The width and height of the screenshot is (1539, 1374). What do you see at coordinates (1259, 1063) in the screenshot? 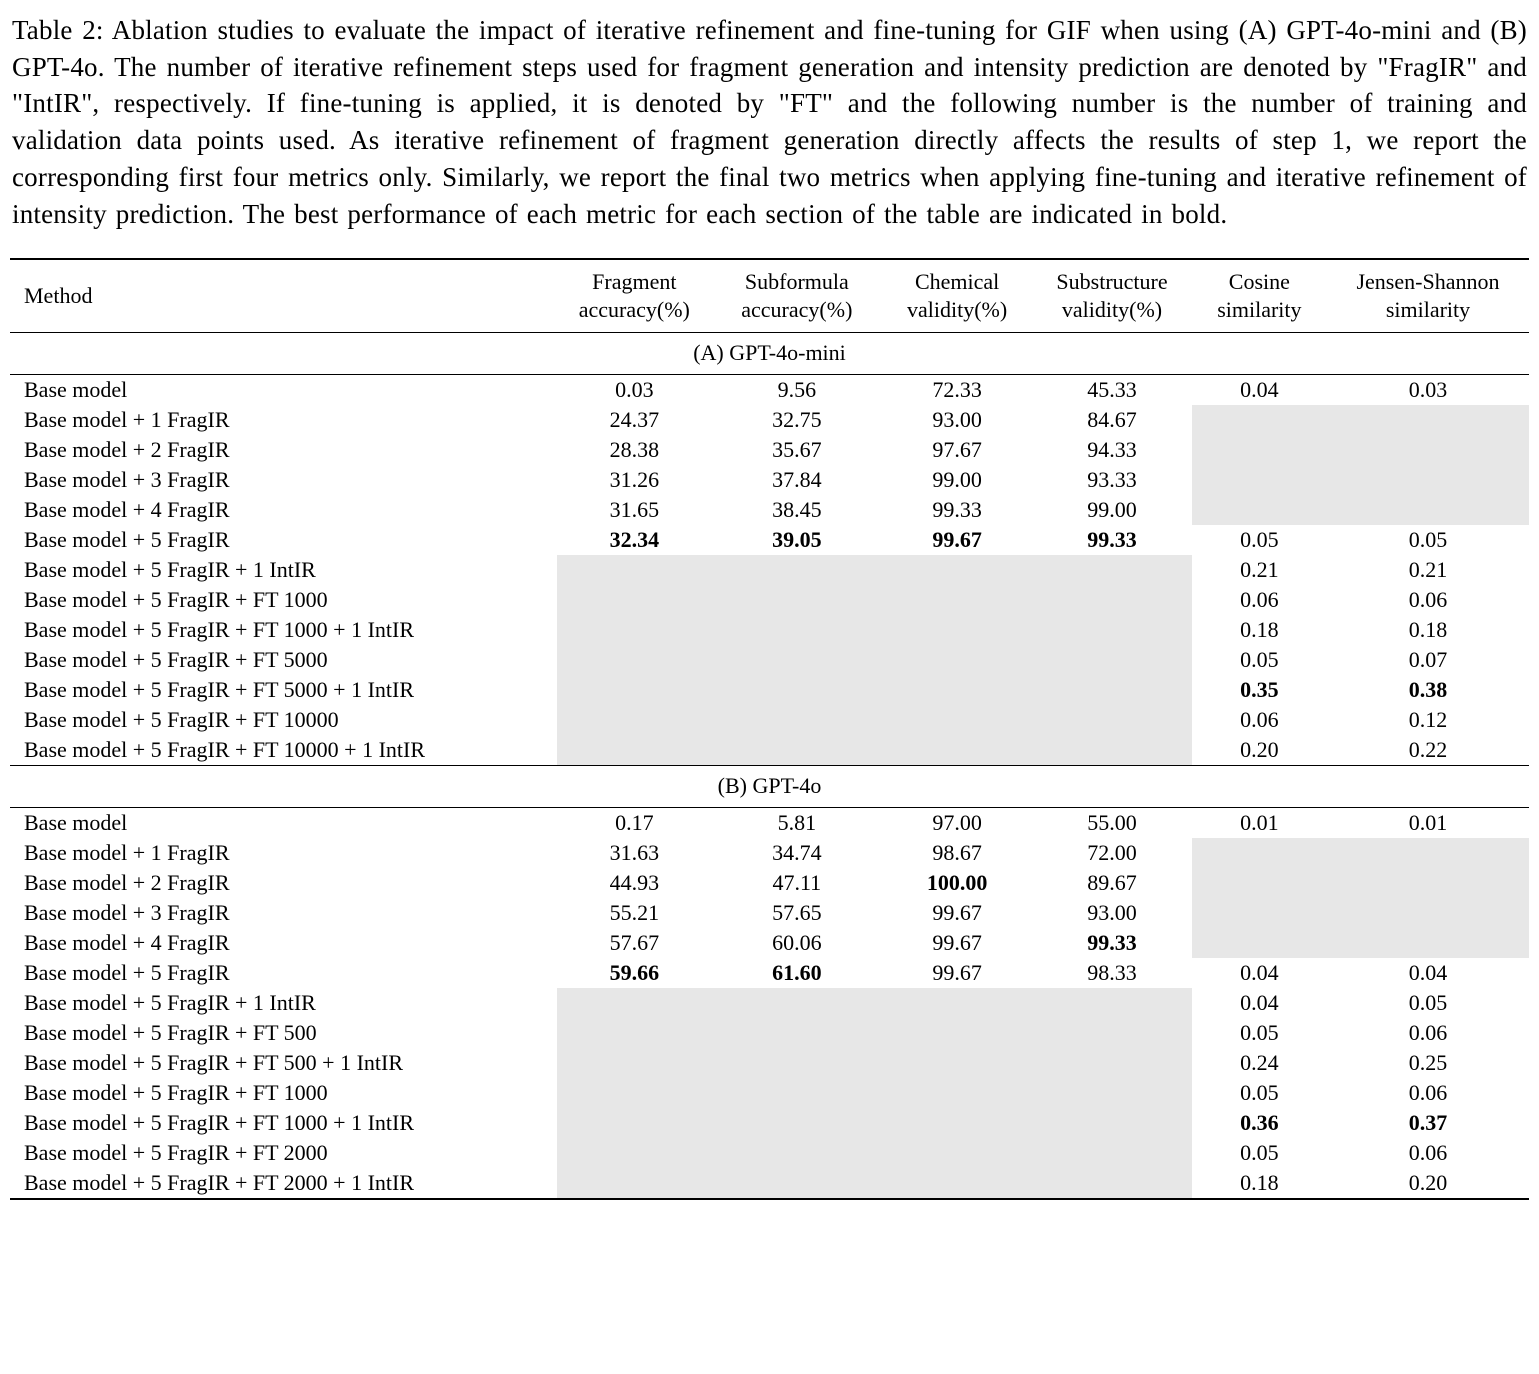
I see `value-cell: 0.24` at bounding box center [1259, 1063].